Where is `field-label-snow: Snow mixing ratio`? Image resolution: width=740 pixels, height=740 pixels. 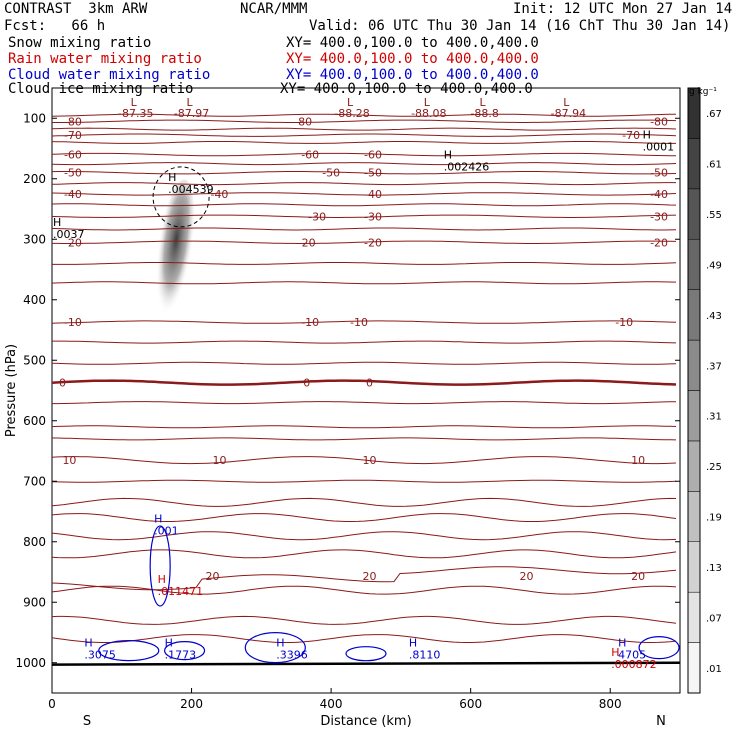
field-label-snow: Snow mixing ratio is located at coordinates (80, 43).